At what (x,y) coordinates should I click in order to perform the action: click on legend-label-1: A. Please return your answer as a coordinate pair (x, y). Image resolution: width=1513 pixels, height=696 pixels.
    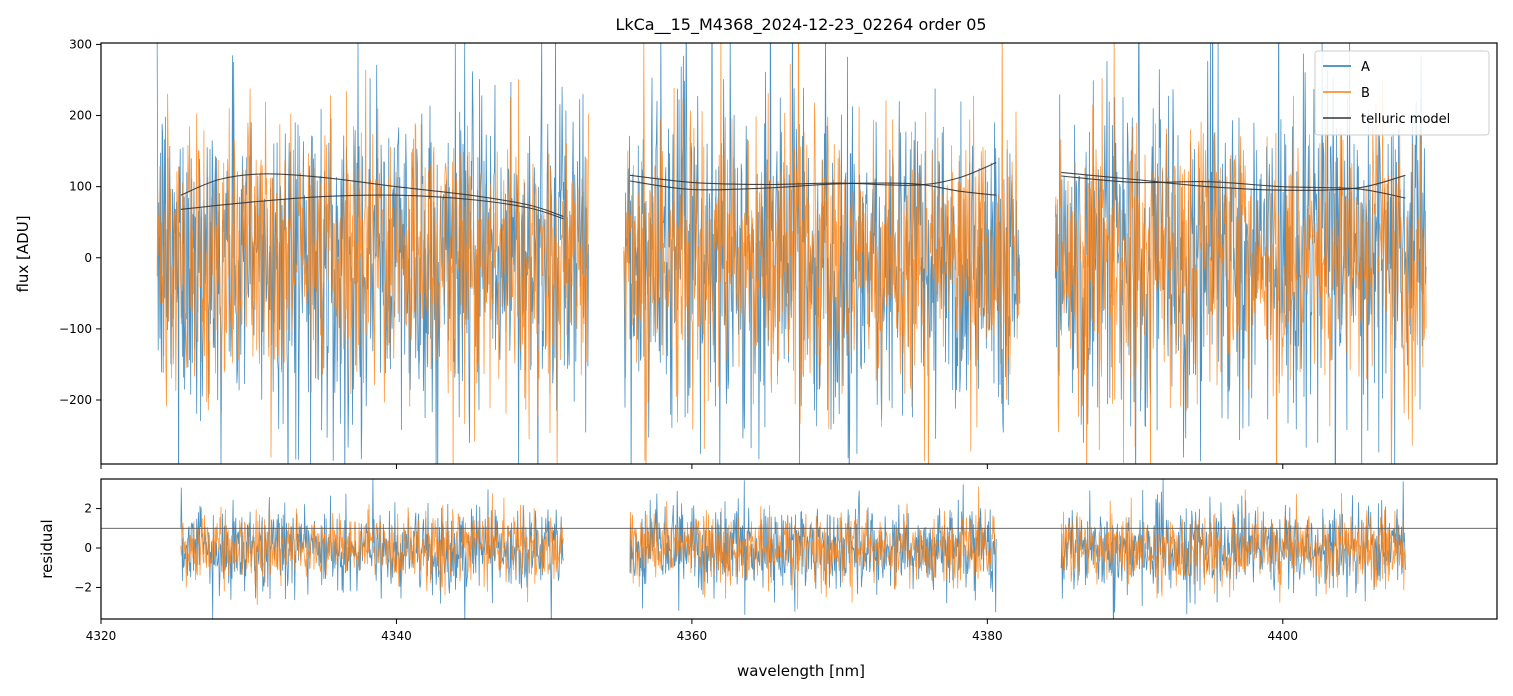
    Looking at the image, I should click on (1365, 67).